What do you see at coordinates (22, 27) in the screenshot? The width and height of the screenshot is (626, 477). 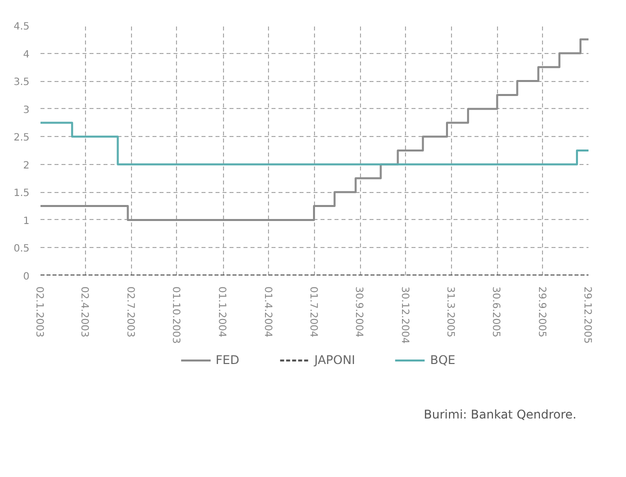 I see `y-tick-label: 4.5` at bounding box center [22, 27].